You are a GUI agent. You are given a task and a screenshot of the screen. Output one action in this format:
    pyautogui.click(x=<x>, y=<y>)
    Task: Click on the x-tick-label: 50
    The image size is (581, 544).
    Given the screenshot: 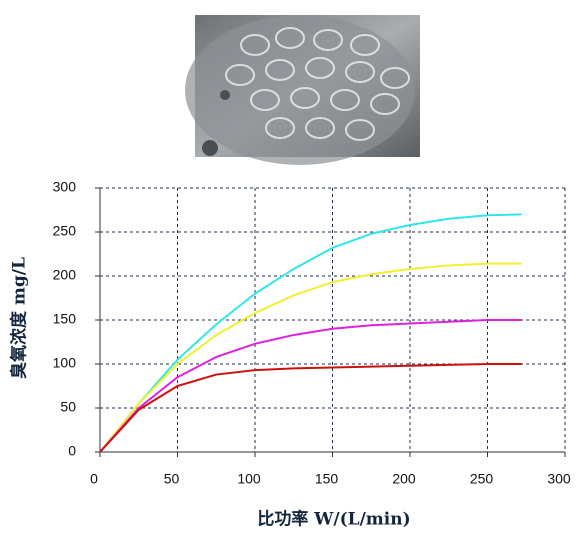 What is the action you would take?
    pyautogui.click(x=172, y=479)
    